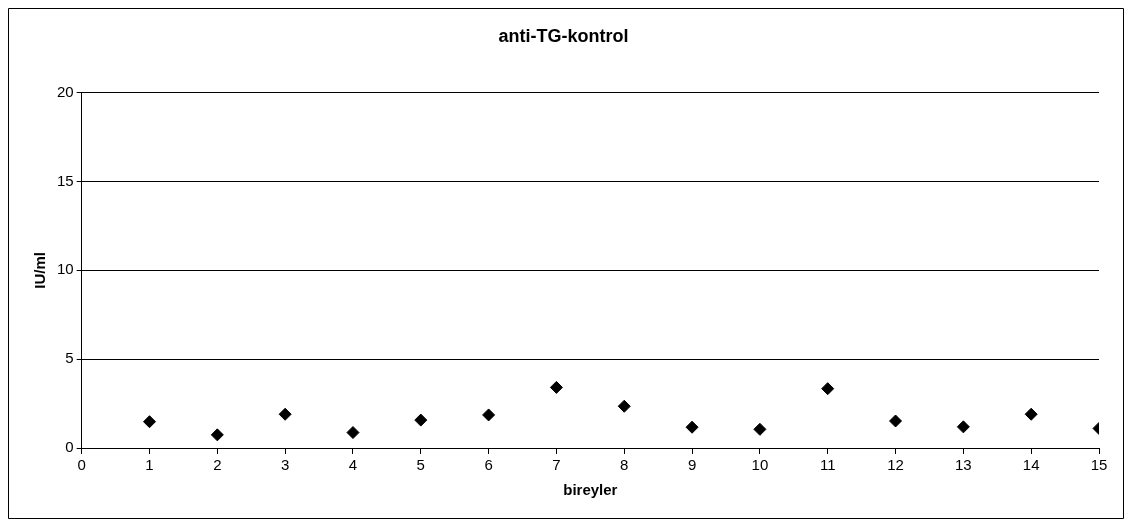 This screenshot has height=527, width=1132. What do you see at coordinates (81, 465) in the screenshot?
I see `x-tick-label: 0` at bounding box center [81, 465].